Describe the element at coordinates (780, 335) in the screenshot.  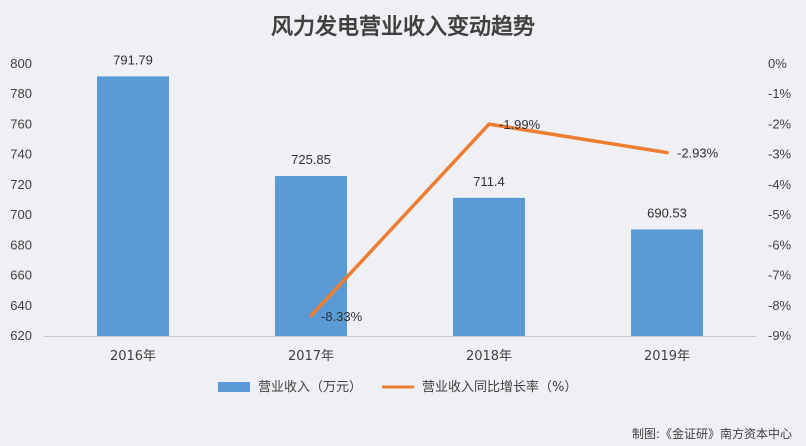
I see `y-right-tick-label: -9%` at that location.